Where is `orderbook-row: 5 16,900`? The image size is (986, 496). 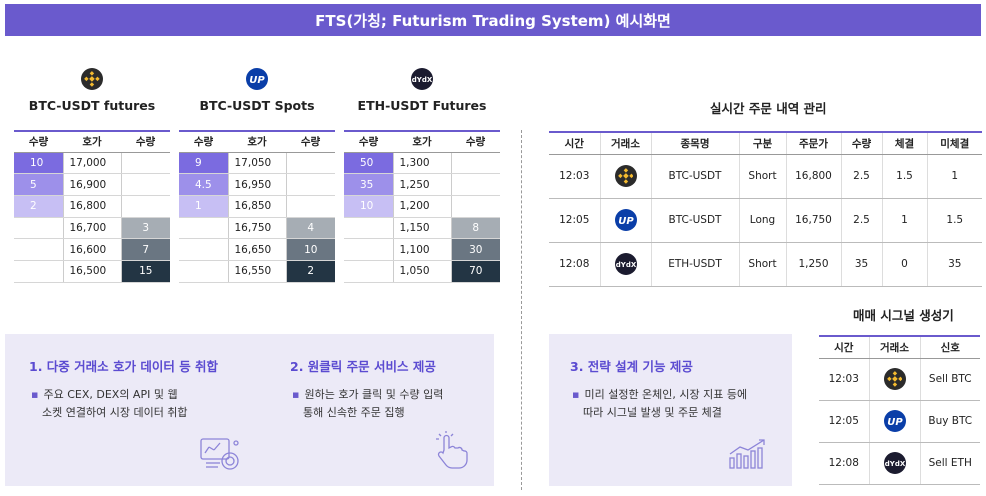
orderbook-row: 5 16,900 is located at coordinates (92, 184).